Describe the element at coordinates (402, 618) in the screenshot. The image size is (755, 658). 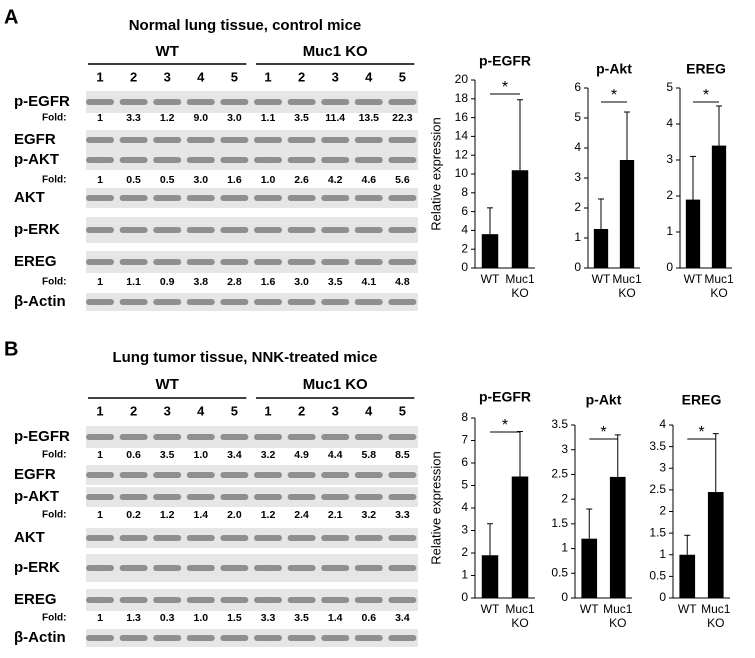
I see `fold-value: 3.4` at that location.